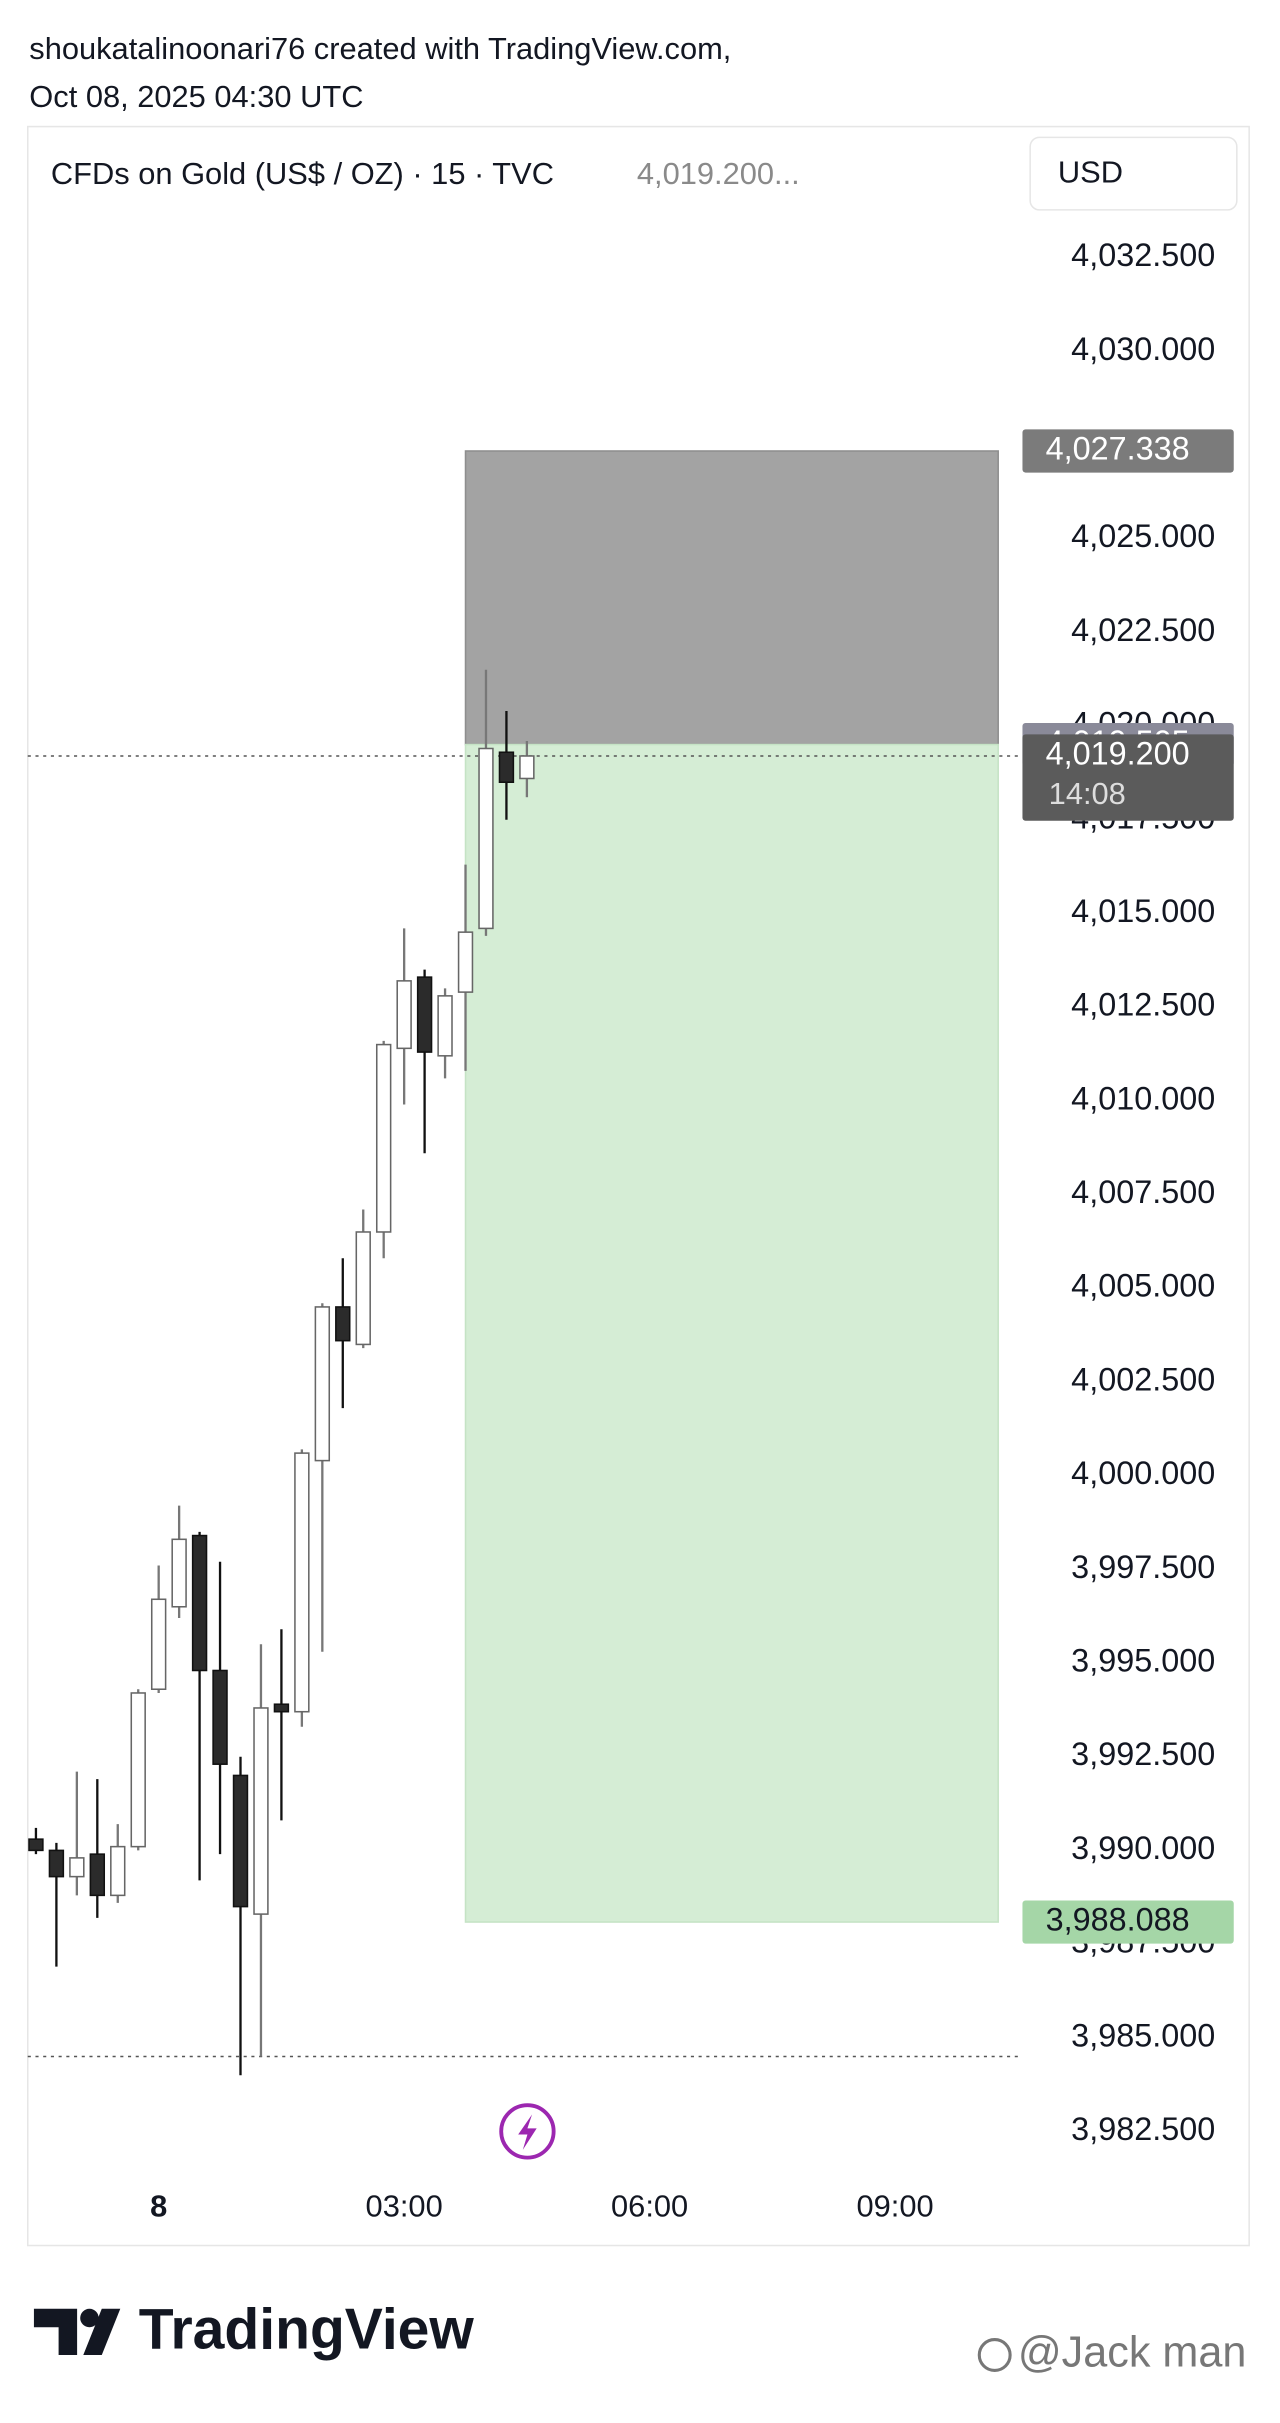 This screenshot has width=1280, height=2423. Describe the element at coordinates (731, 598) in the screenshot. I see `stop-zone` at that location.